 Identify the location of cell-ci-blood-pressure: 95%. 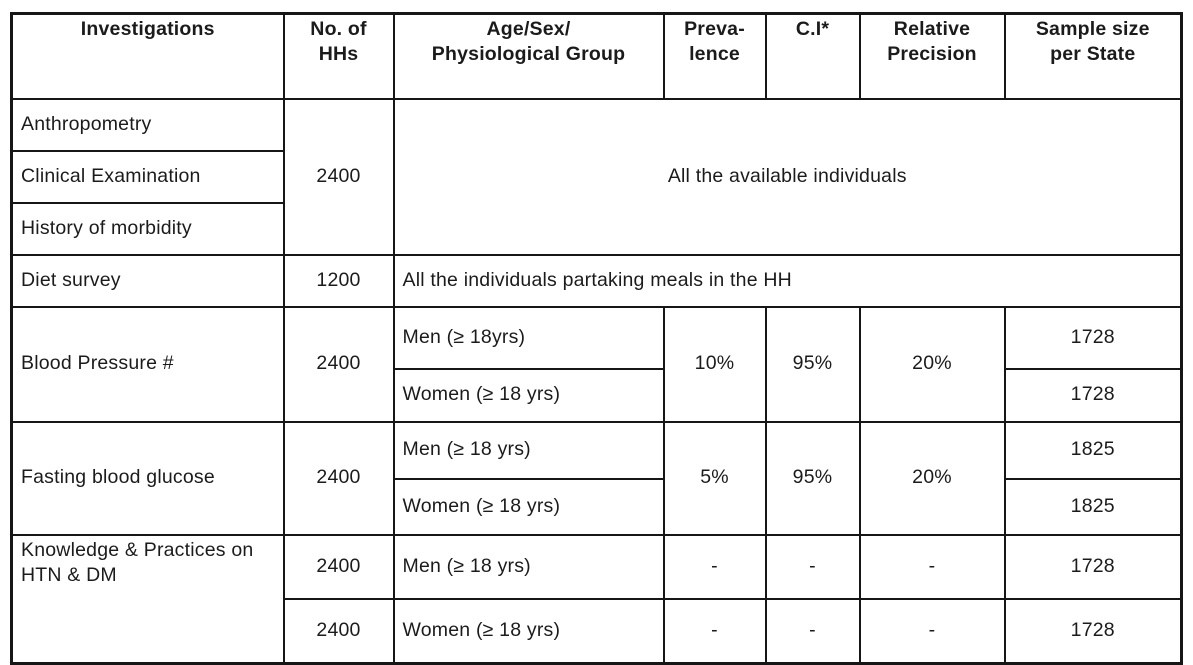
(812, 364).